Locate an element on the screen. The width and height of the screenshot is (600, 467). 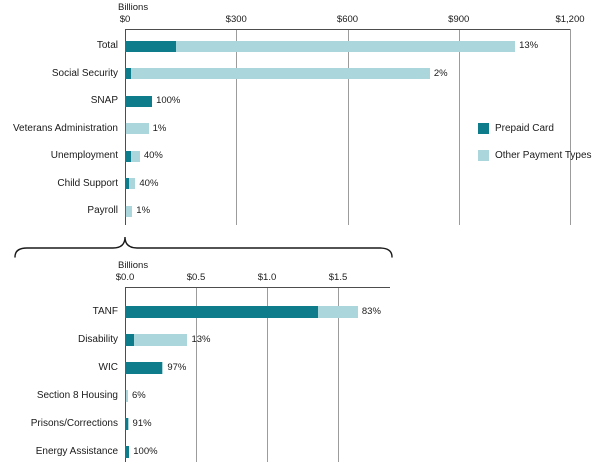
bar-value-label: 91% is located at coordinates (142, 423).